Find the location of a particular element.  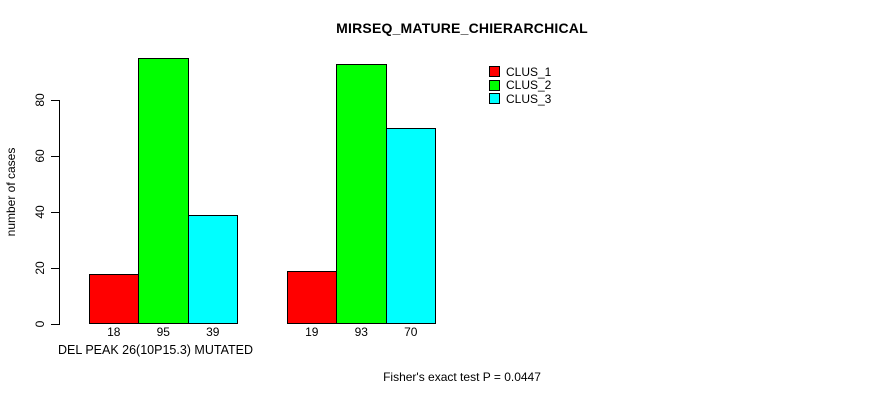

x-axis-label: DEL PEAK 26(10P15.3) MUTATED is located at coordinates (155, 350).